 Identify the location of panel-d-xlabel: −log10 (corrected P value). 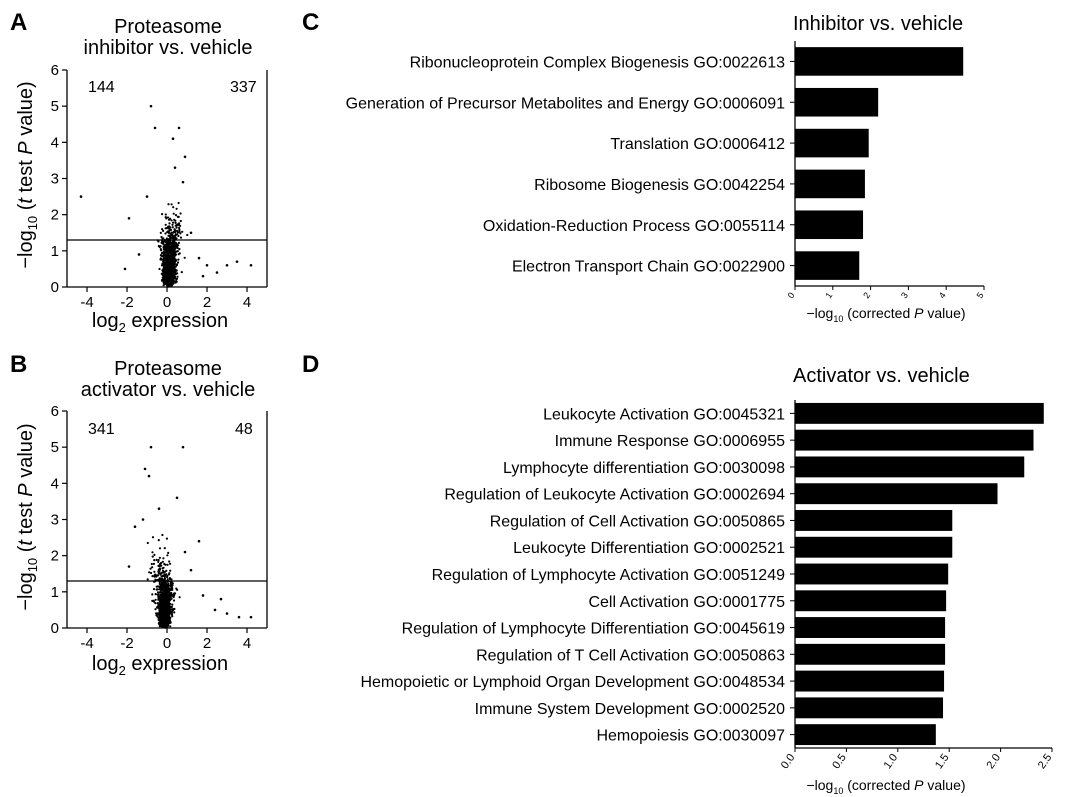
(885, 786).